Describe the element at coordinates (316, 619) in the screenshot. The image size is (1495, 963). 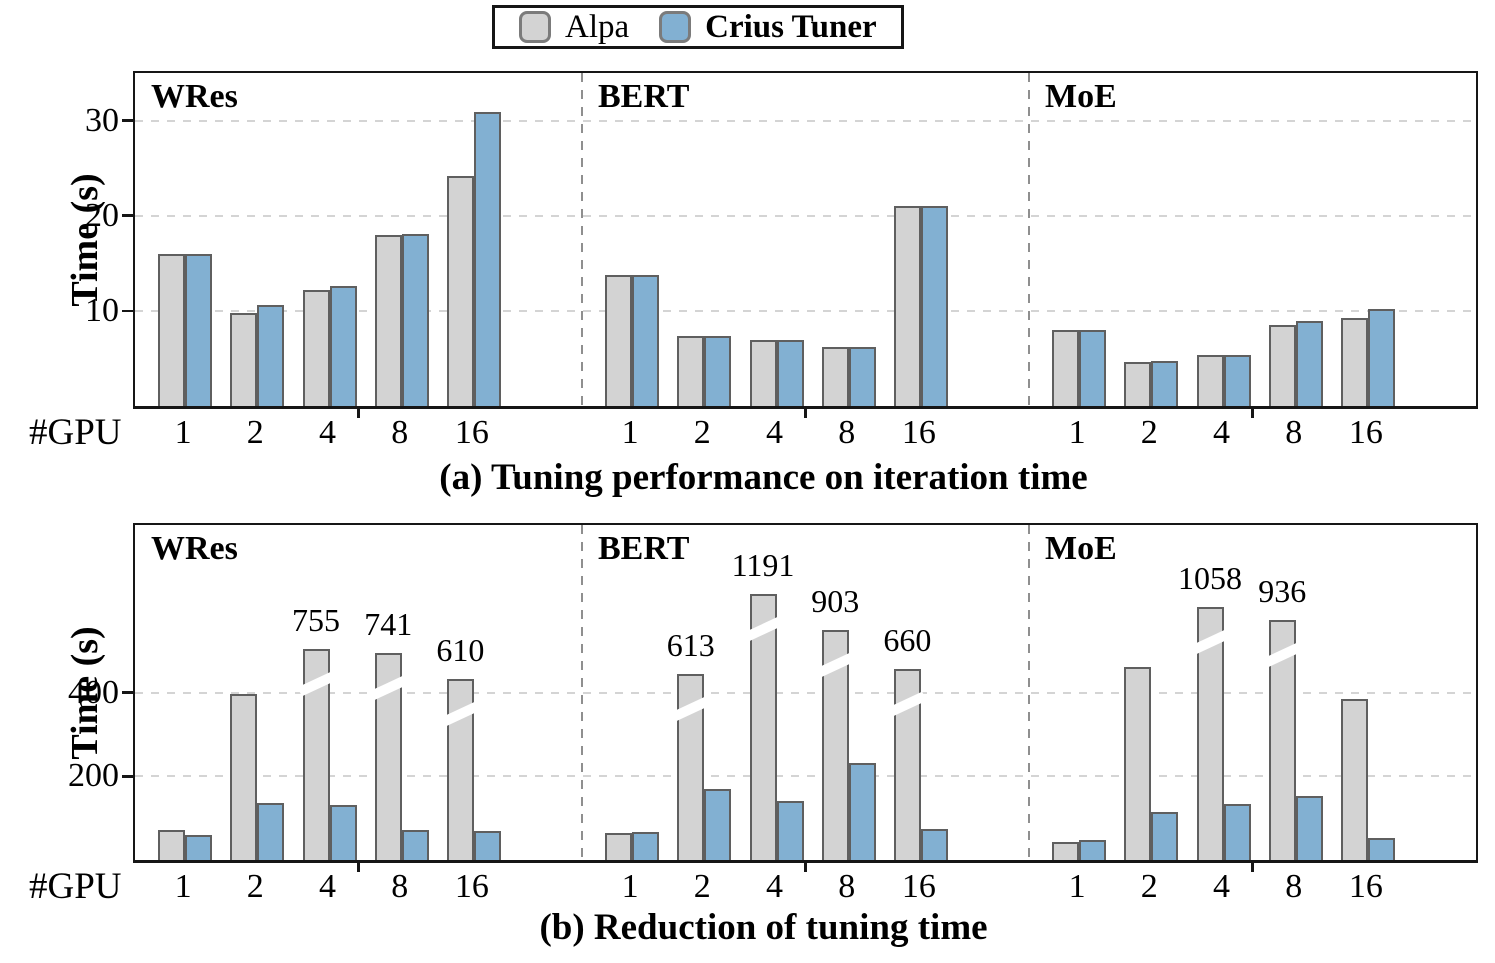
I see `bar-value-annotation: 755` at that location.